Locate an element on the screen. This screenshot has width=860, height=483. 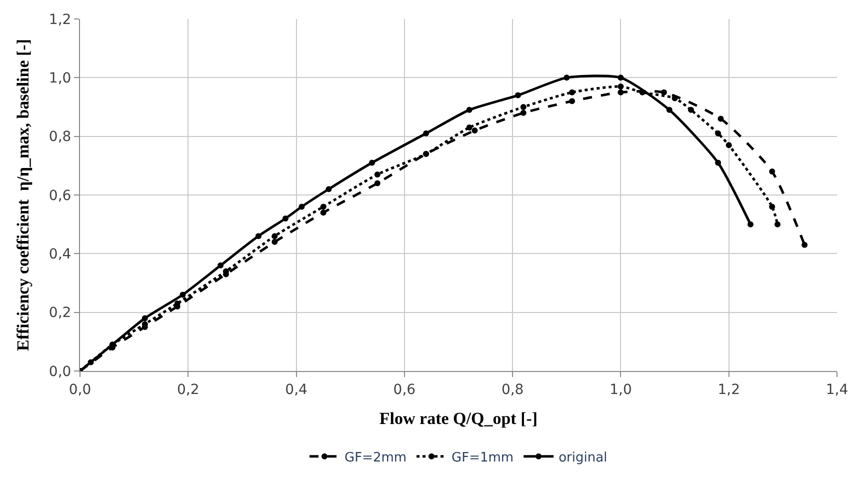
y-tick-label: 0,8 is located at coordinates (60, 137).